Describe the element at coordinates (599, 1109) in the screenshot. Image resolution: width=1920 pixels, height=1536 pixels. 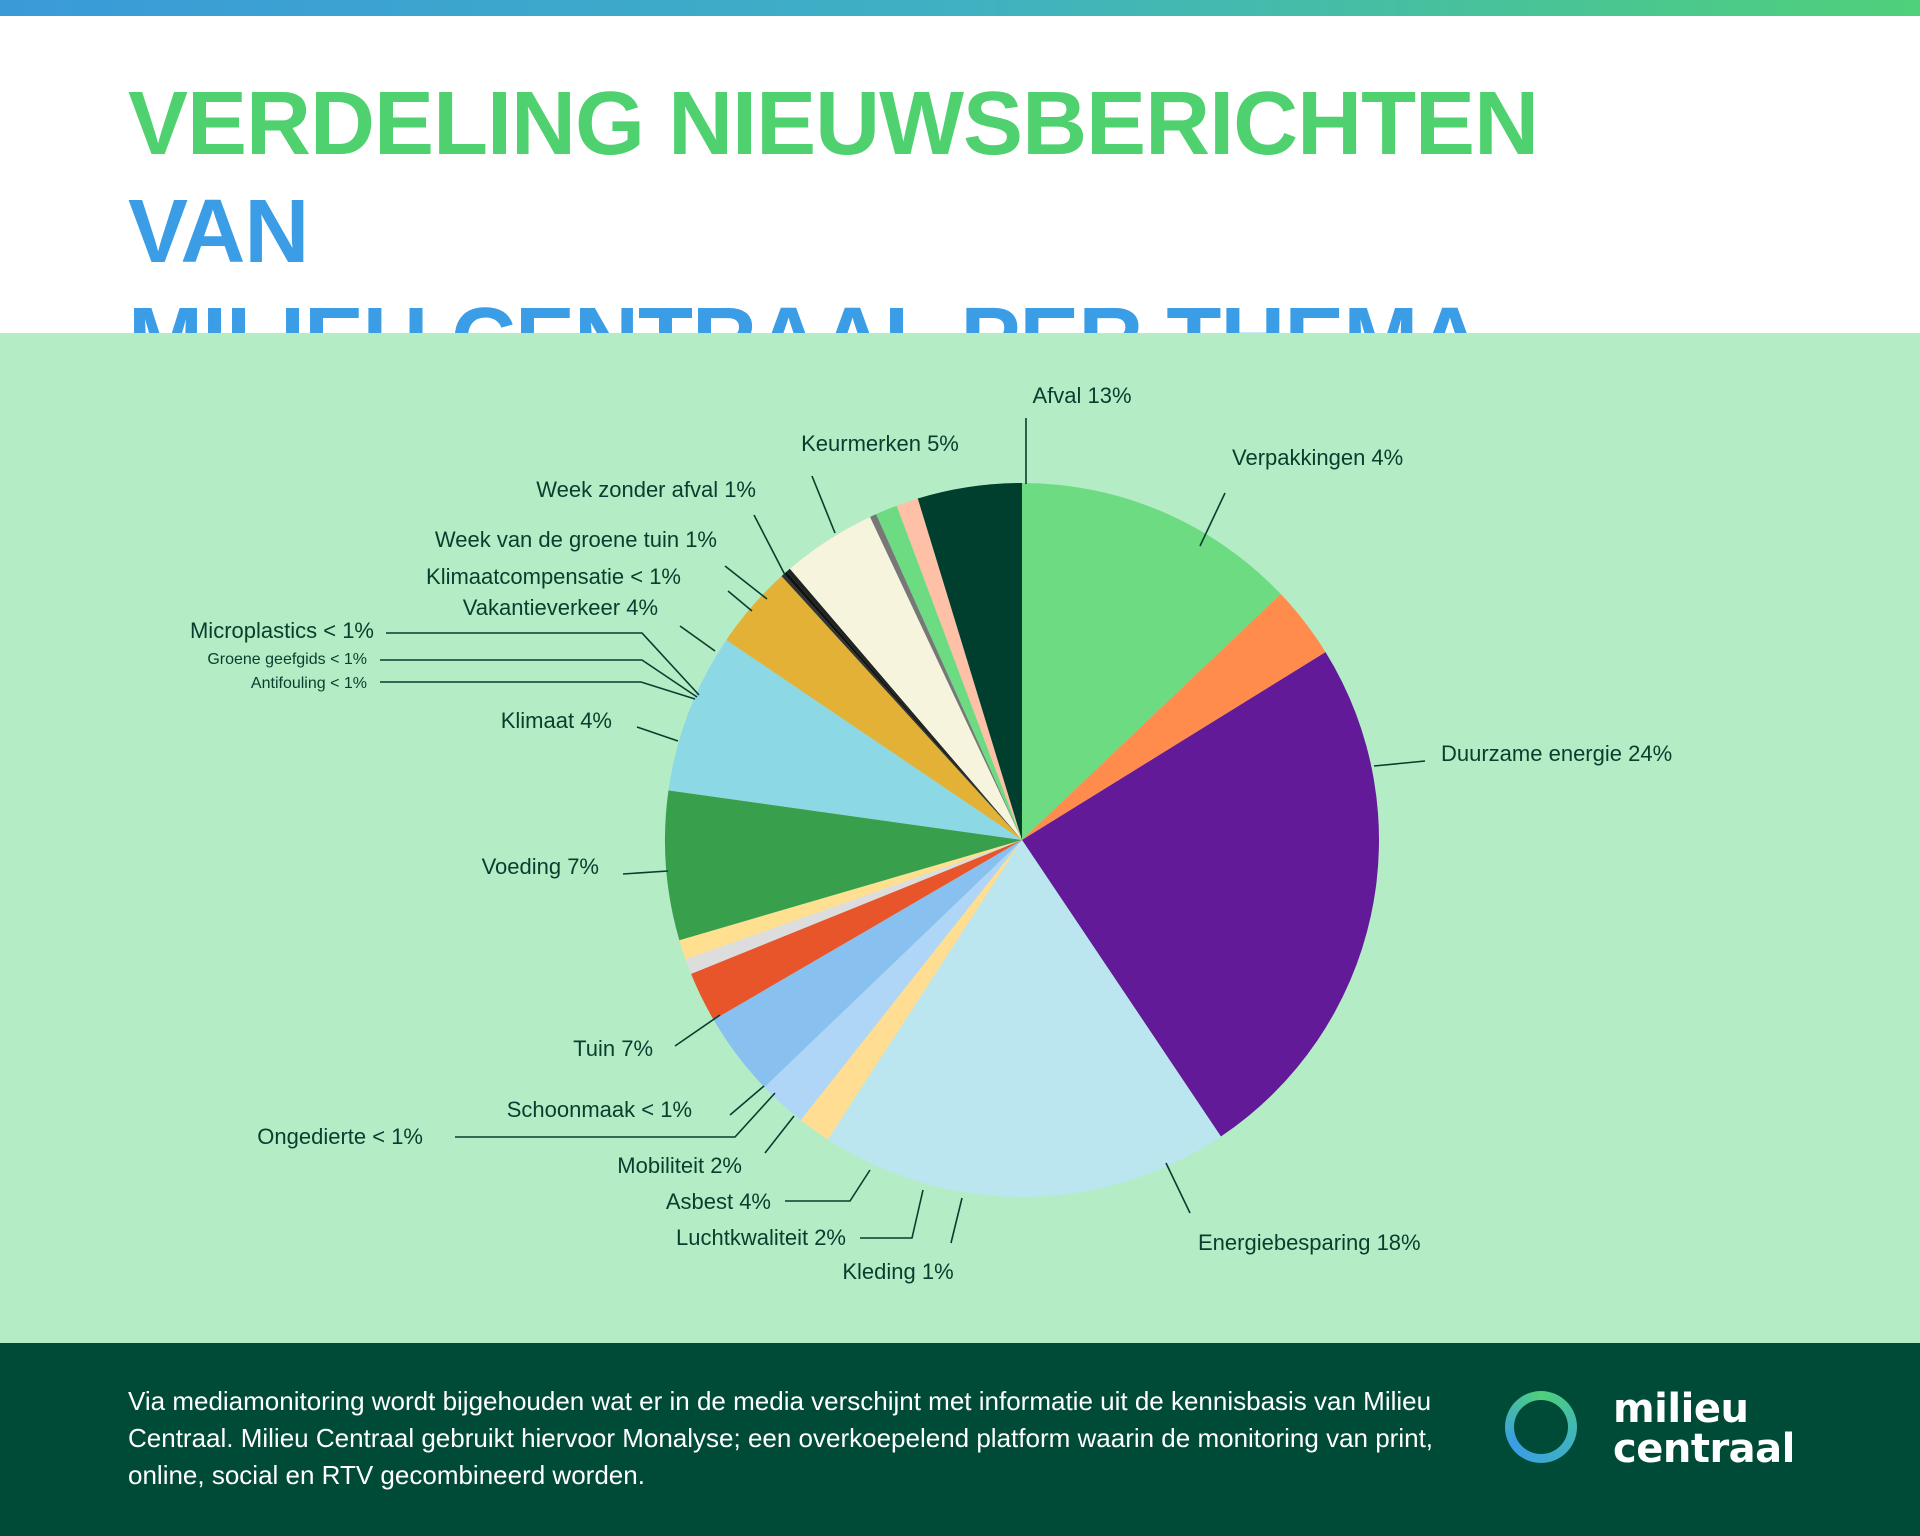
I see `slice-label-schoonmaak-1: Schoonmaak < 1%` at that location.